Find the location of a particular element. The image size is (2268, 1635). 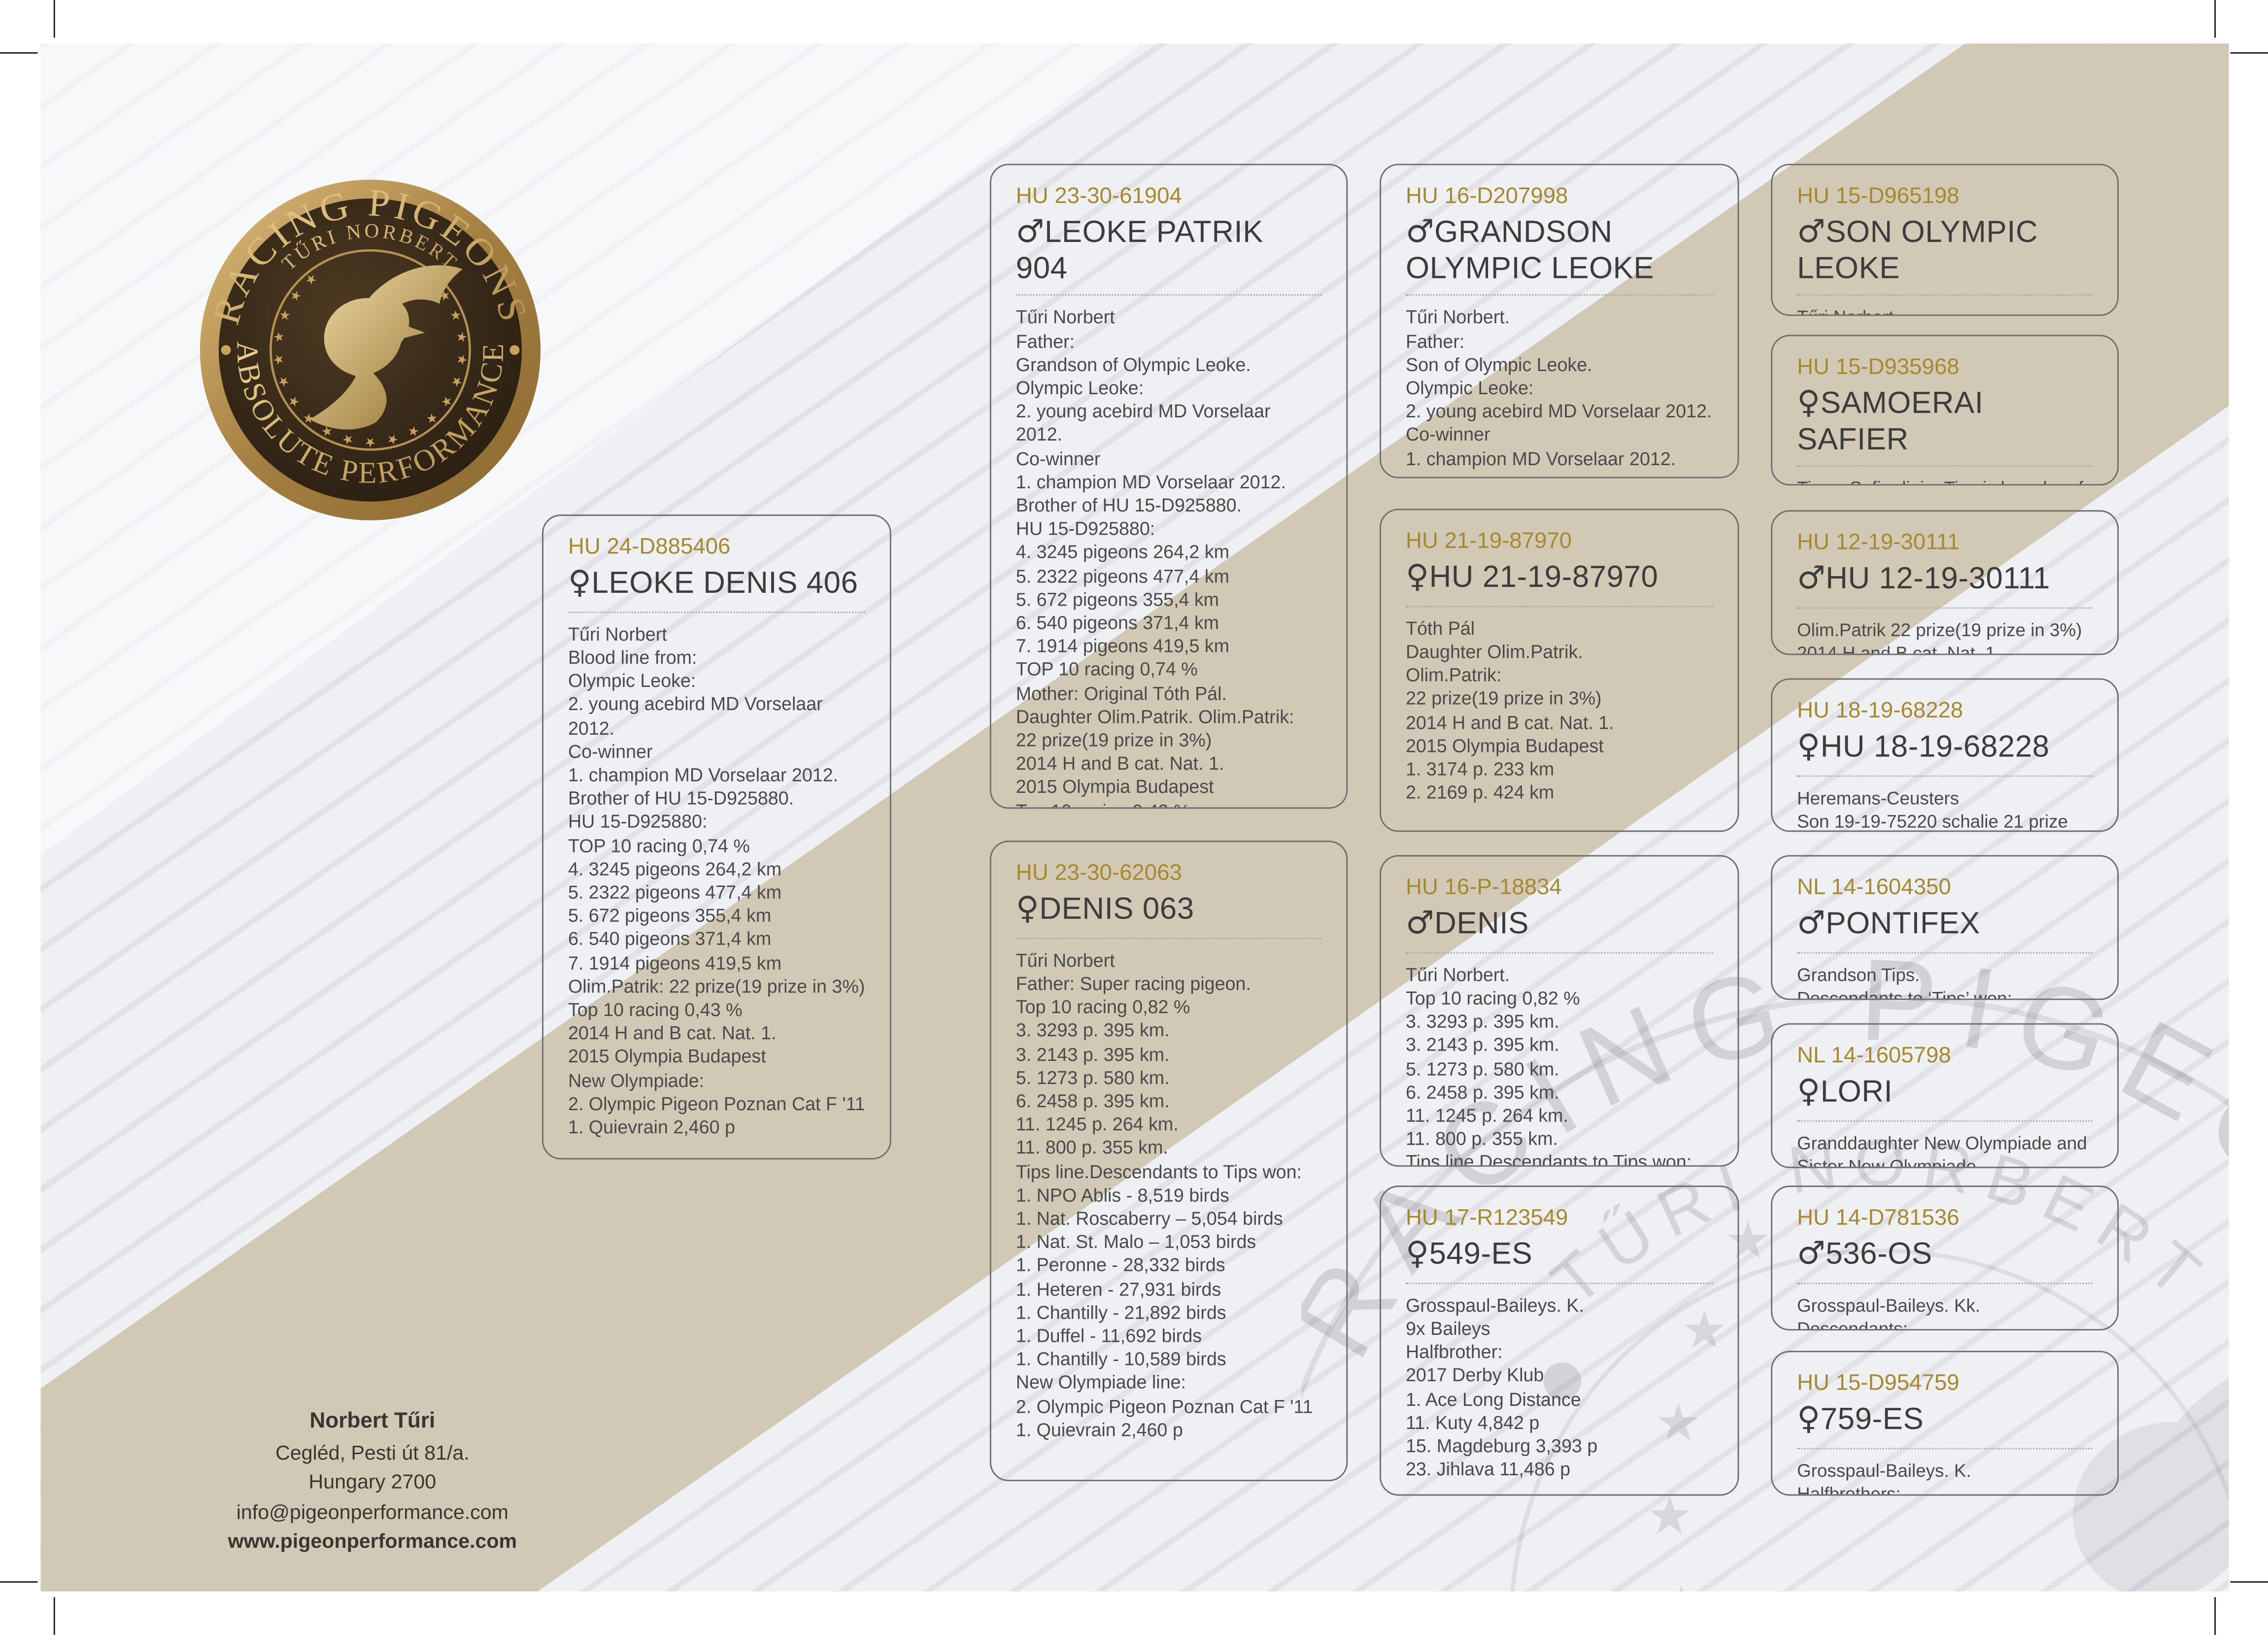

pigeon-name: ♀HU 18-19-68228 is located at coordinates (1923, 747).